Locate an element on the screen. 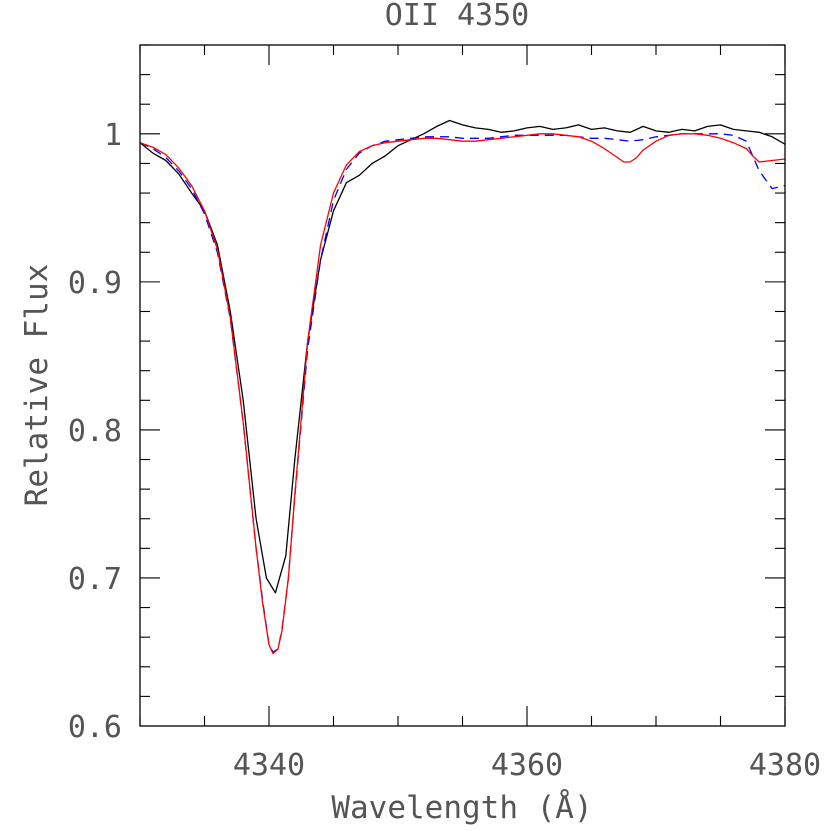 This screenshot has width=830, height=830. y-tick-label: 0.6 is located at coordinates (95, 727).